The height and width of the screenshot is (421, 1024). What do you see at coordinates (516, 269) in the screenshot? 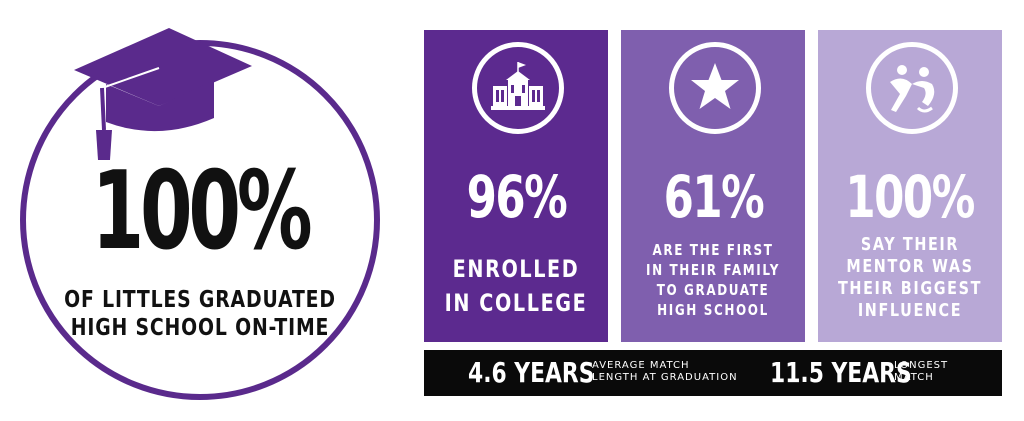
I see `panel-label-line: ENROLLED` at bounding box center [516, 269].